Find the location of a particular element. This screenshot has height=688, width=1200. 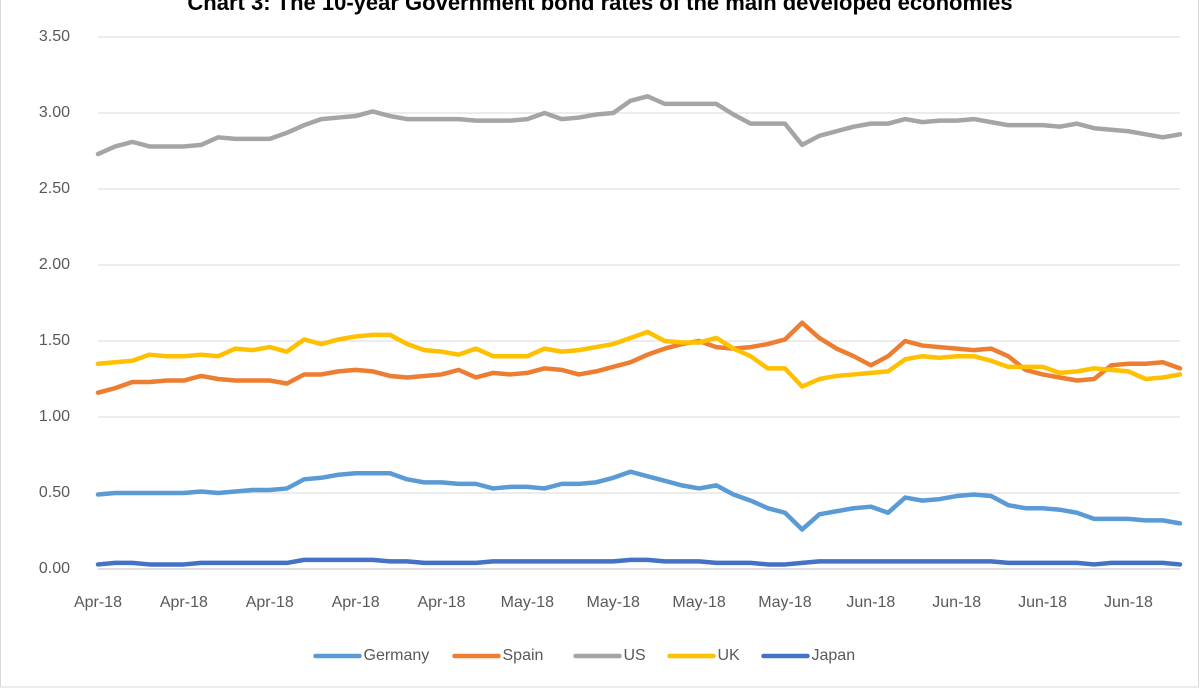

legend-label: Spain is located at coordinates (523, 655).